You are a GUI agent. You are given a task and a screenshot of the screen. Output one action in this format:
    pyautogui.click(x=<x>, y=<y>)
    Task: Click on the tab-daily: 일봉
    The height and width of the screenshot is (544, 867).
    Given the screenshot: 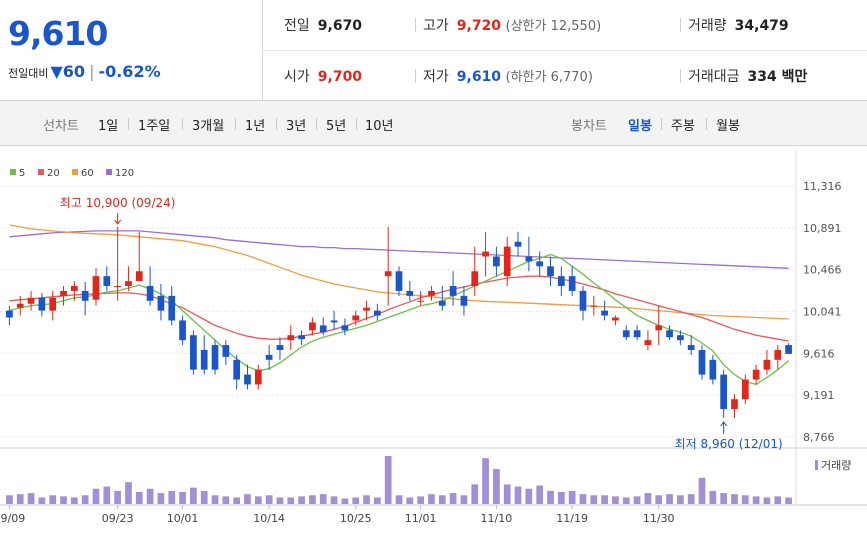 What is the action you would take?
    pyautogui.click(x=640, y=126)
    